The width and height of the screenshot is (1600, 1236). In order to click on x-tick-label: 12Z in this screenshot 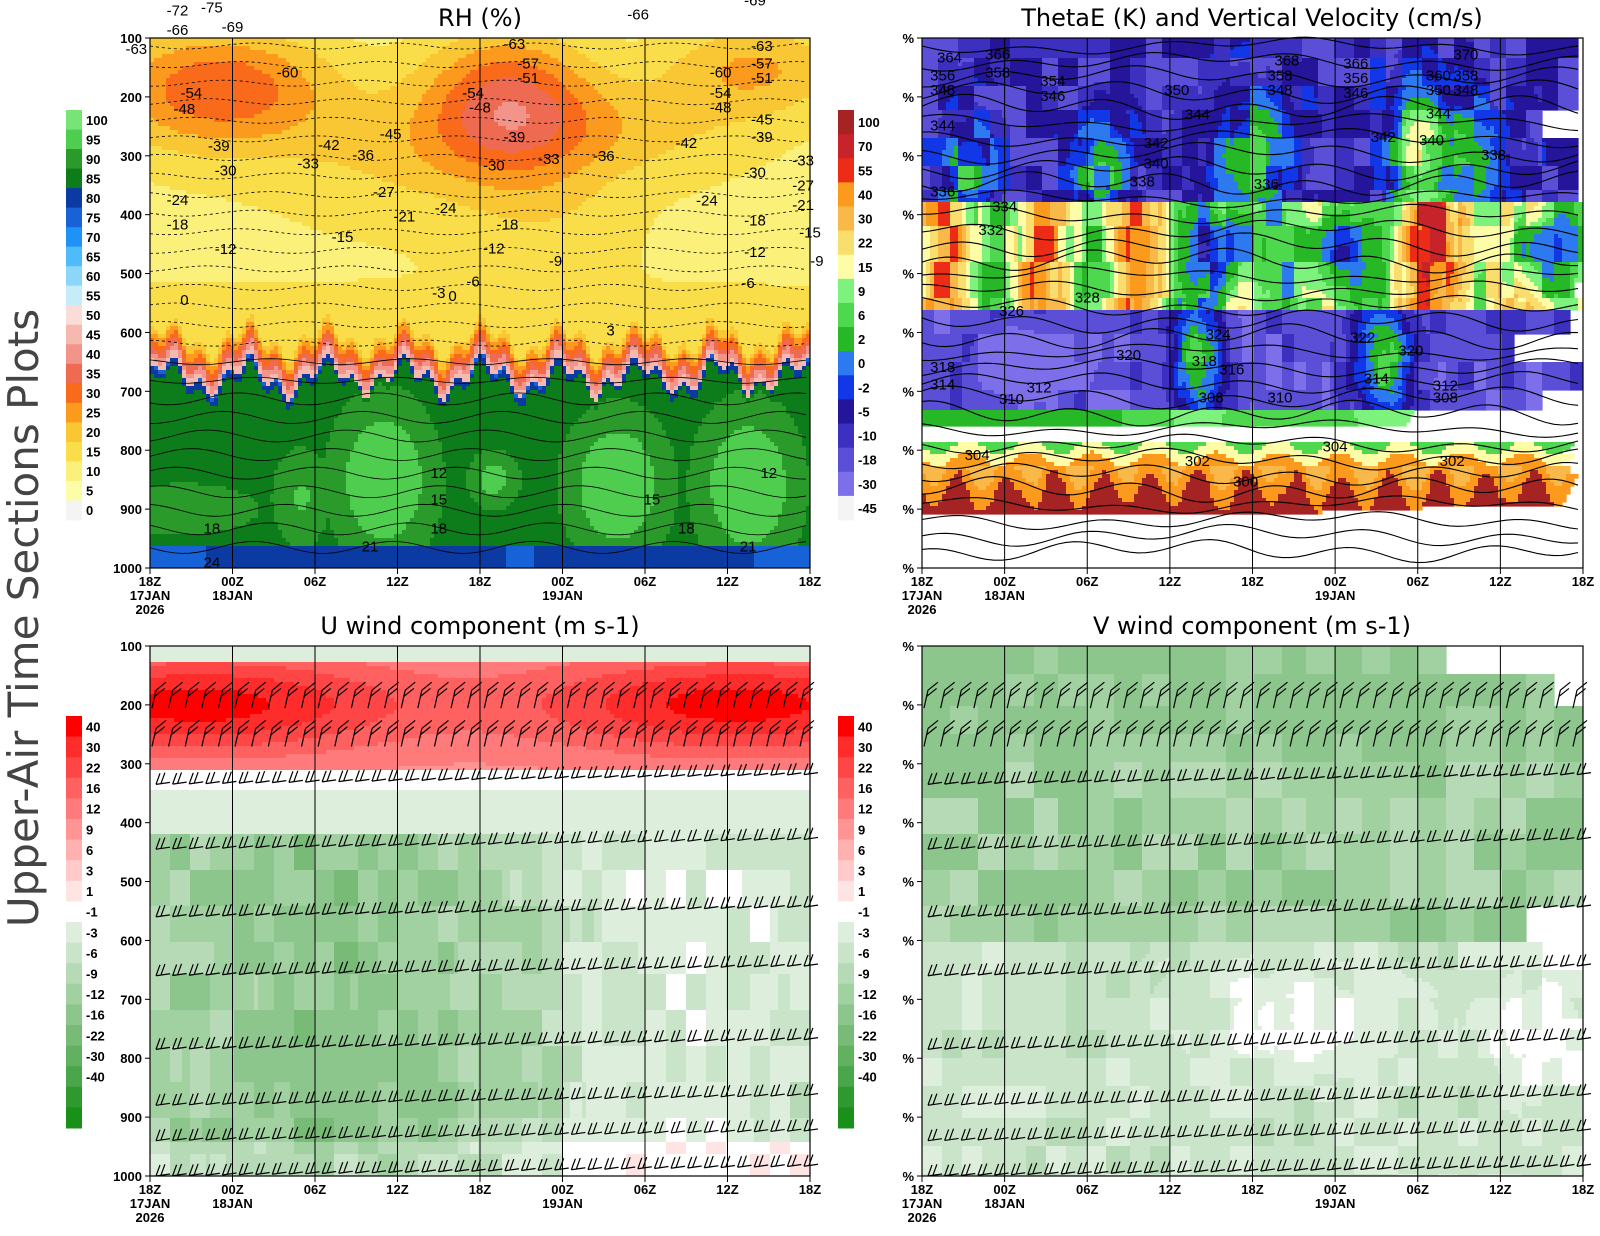, I will do `click(397, 581)`.